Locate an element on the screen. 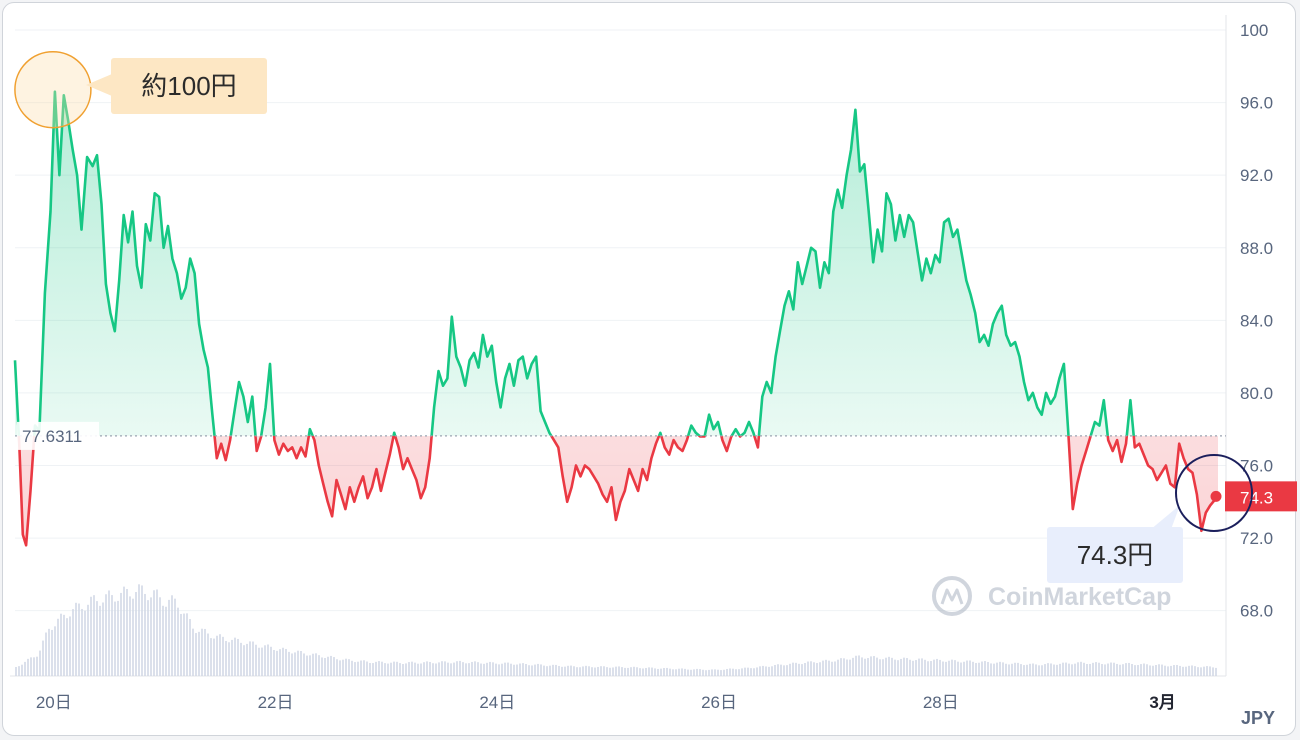  y-tick-label: 84.0 is located at coordinates (1256, 320).